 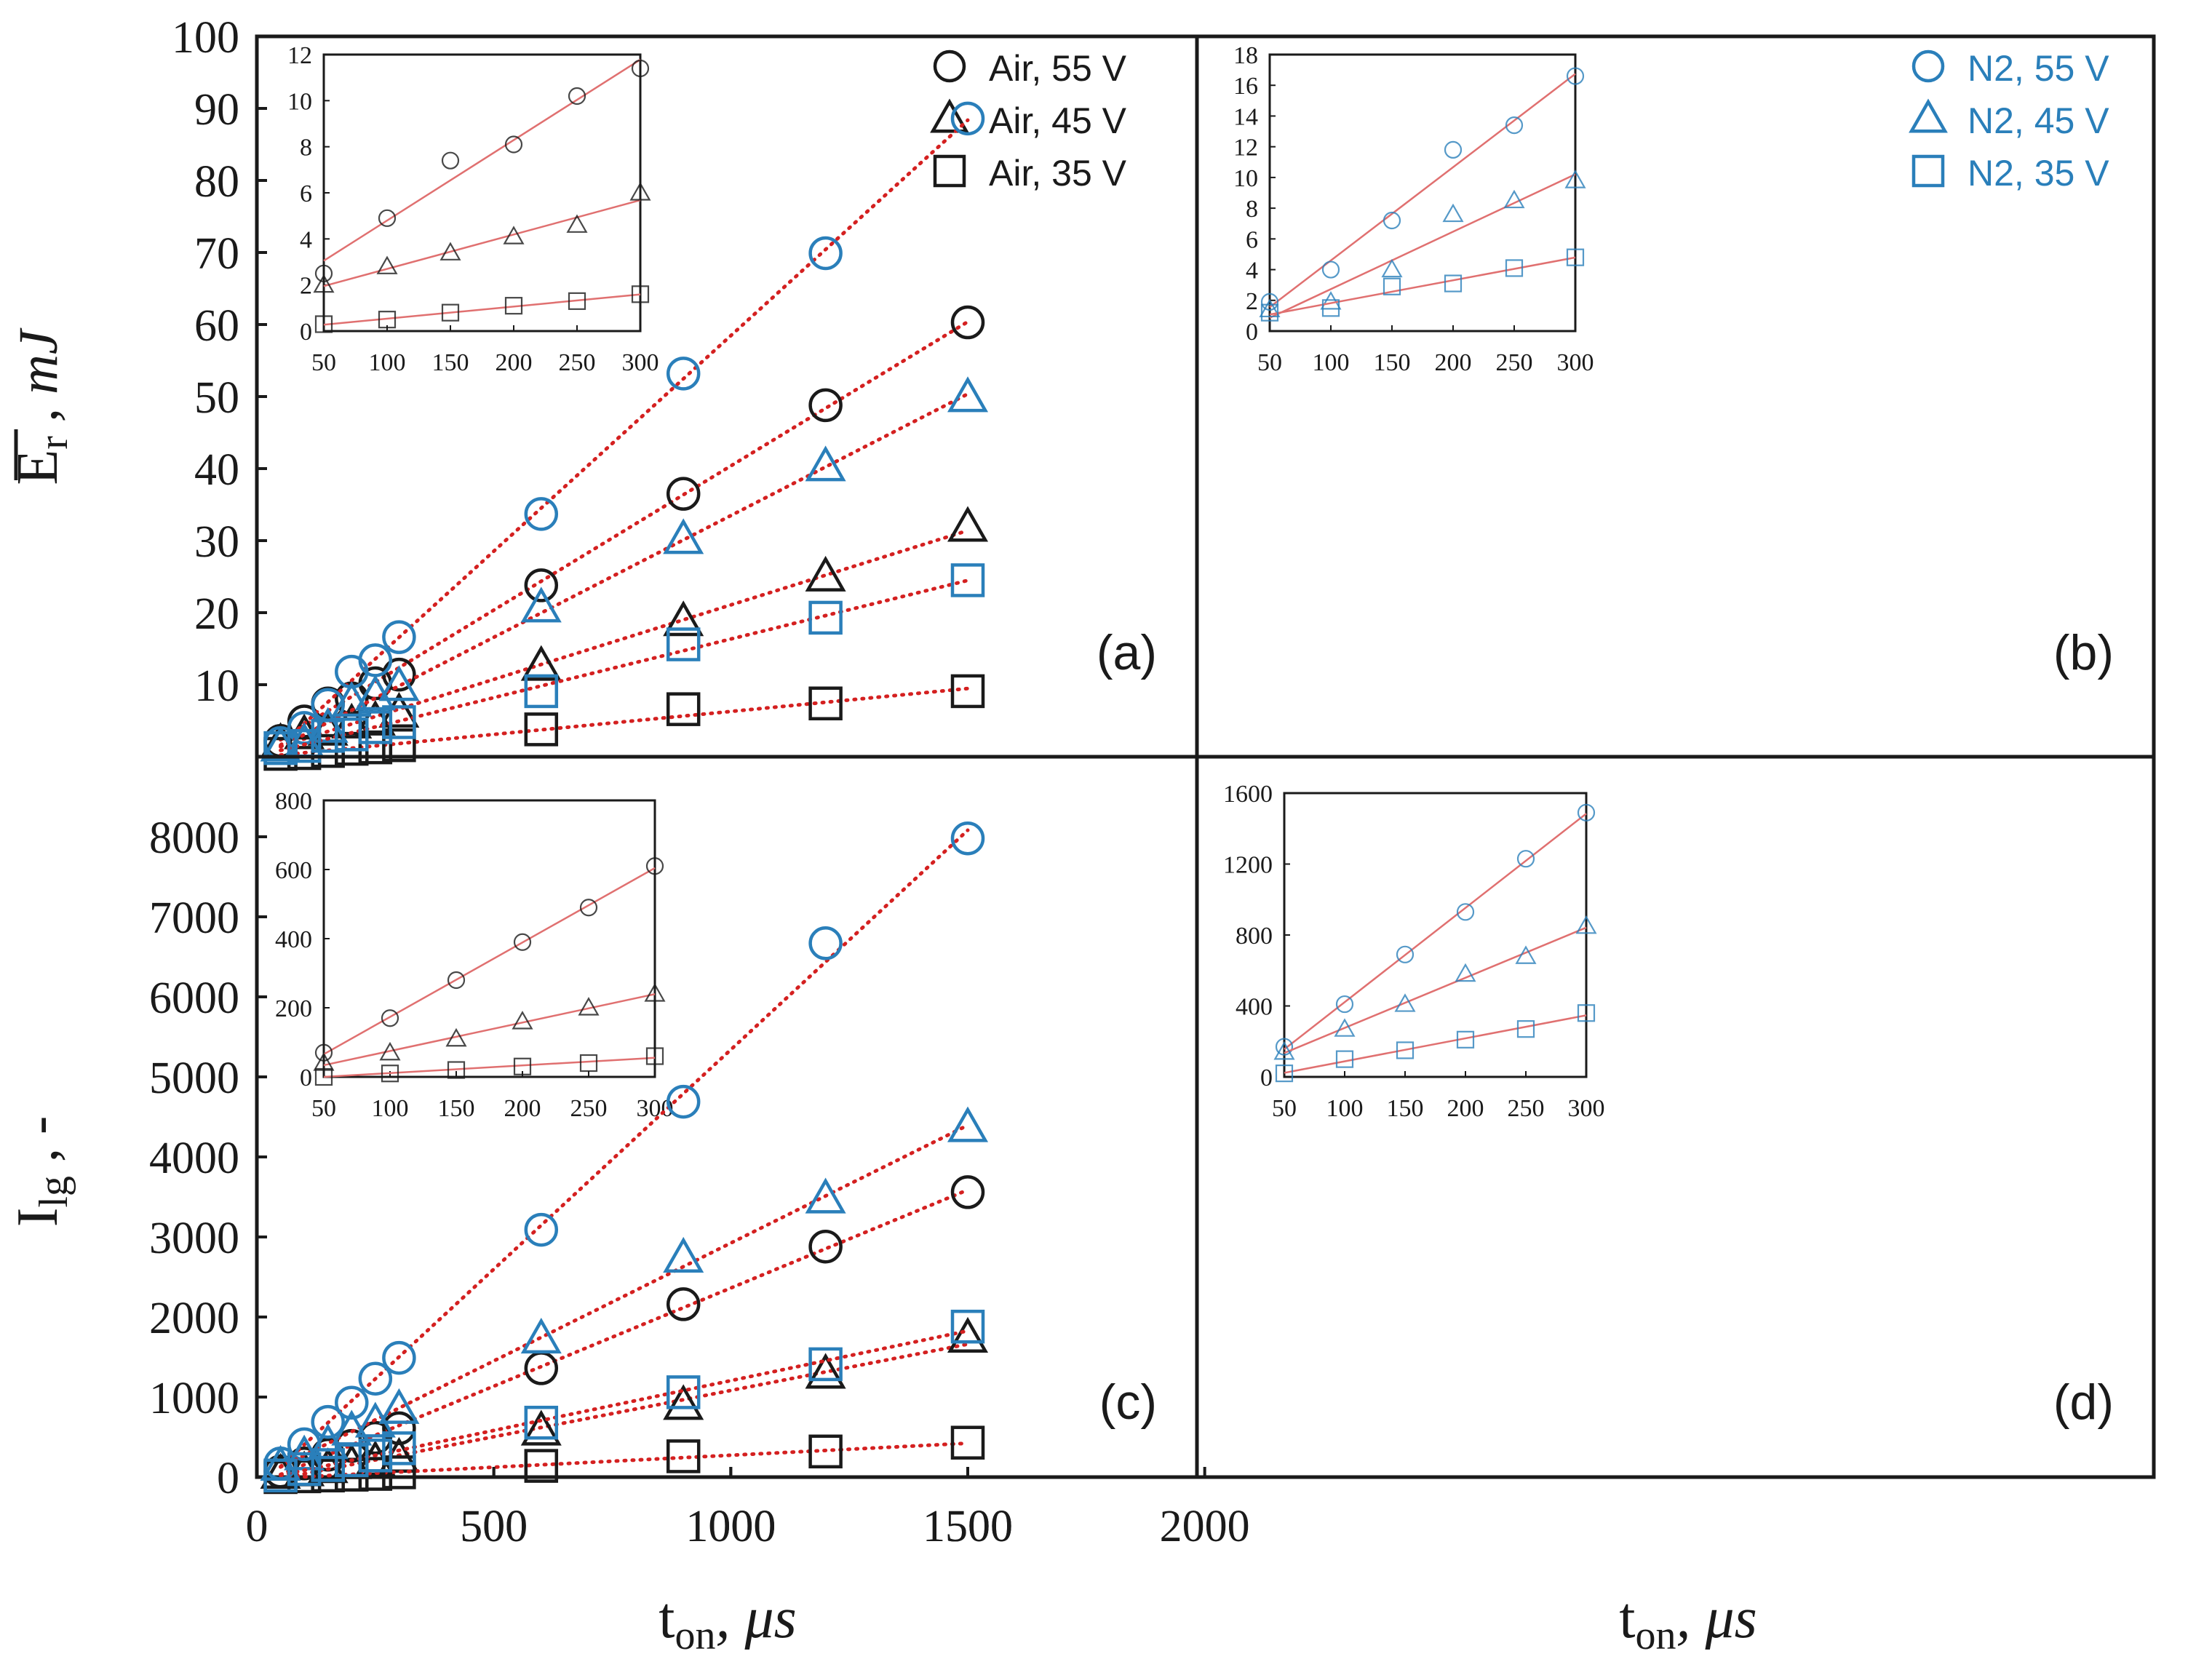 What do you see at coordinates (216, 686) in the screenshot?
I see `y-tick-label: 10` at bounding box center [216, 686].